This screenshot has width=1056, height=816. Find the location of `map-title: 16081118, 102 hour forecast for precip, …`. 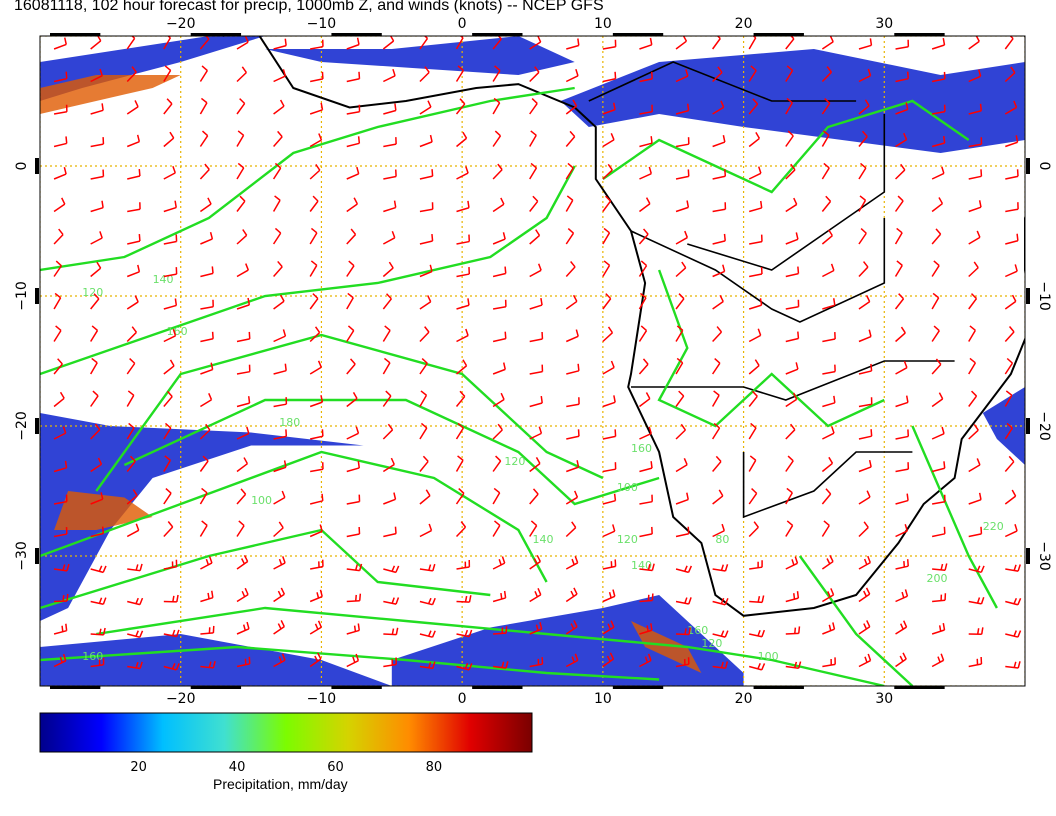

map-title: 16081118, 102 hour forecast for precip, … is located at coordinates (309, 7).